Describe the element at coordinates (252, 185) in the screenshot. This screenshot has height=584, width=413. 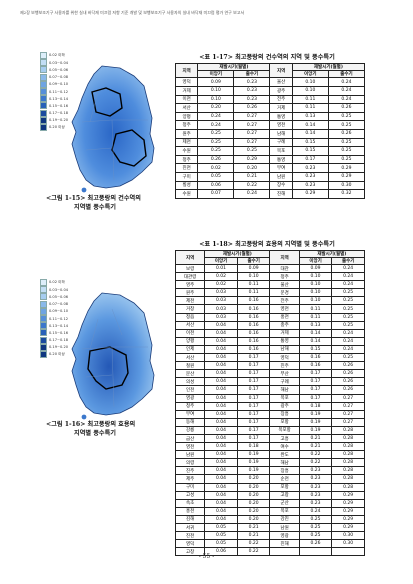
I see `value-cell: 0.22` at that location.